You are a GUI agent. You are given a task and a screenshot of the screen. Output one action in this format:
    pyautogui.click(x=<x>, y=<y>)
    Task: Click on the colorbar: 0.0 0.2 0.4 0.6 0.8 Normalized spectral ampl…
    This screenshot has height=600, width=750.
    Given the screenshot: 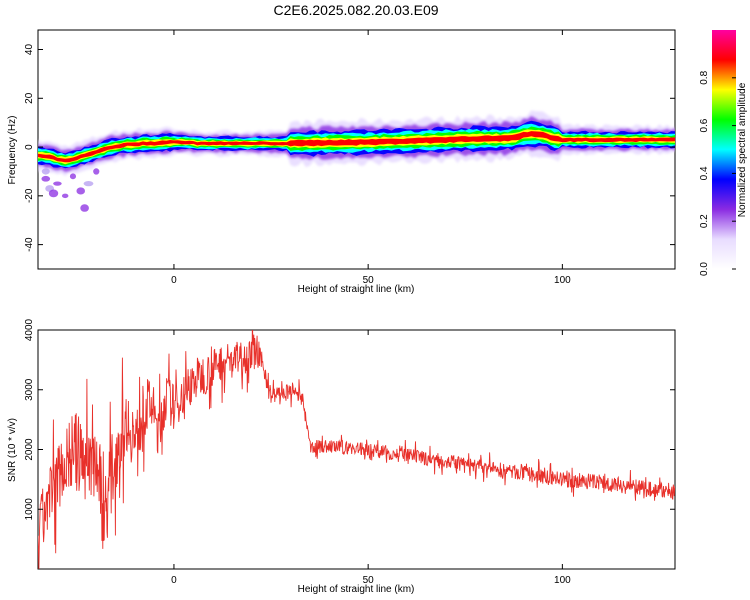 What is the action you would take?
    pyautogui.click(x=723, y=153)
    